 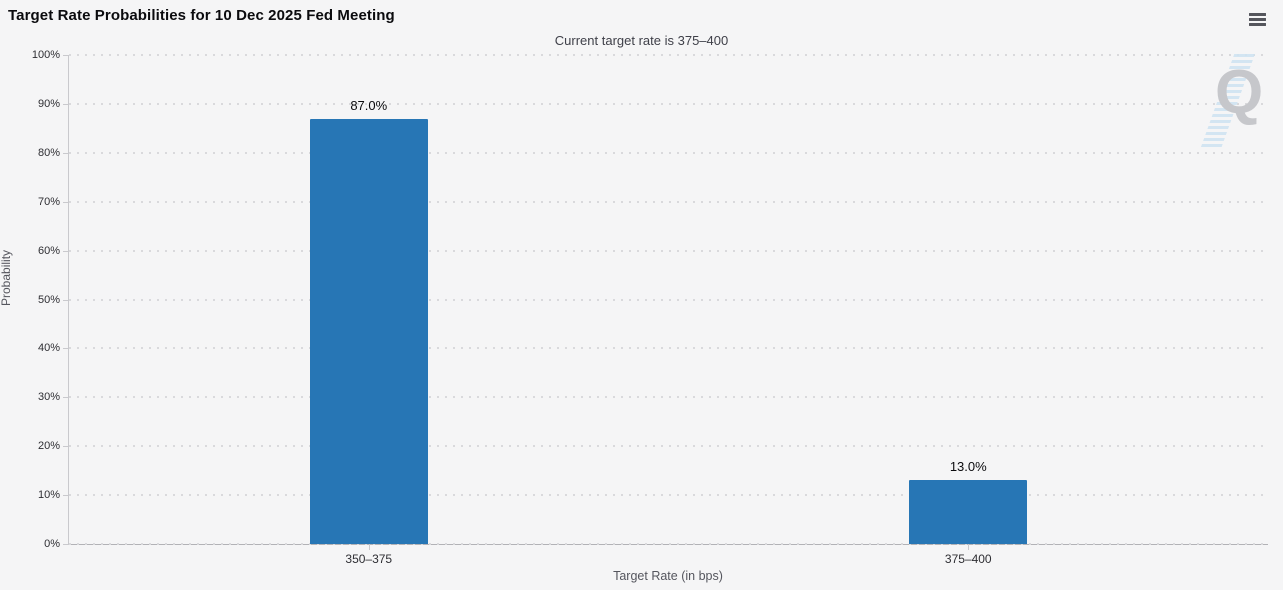 What do you see at coordinates (48, 201) in the screenshot?
I see `y-tick-label: 70%` at bounding box center [48, 201].